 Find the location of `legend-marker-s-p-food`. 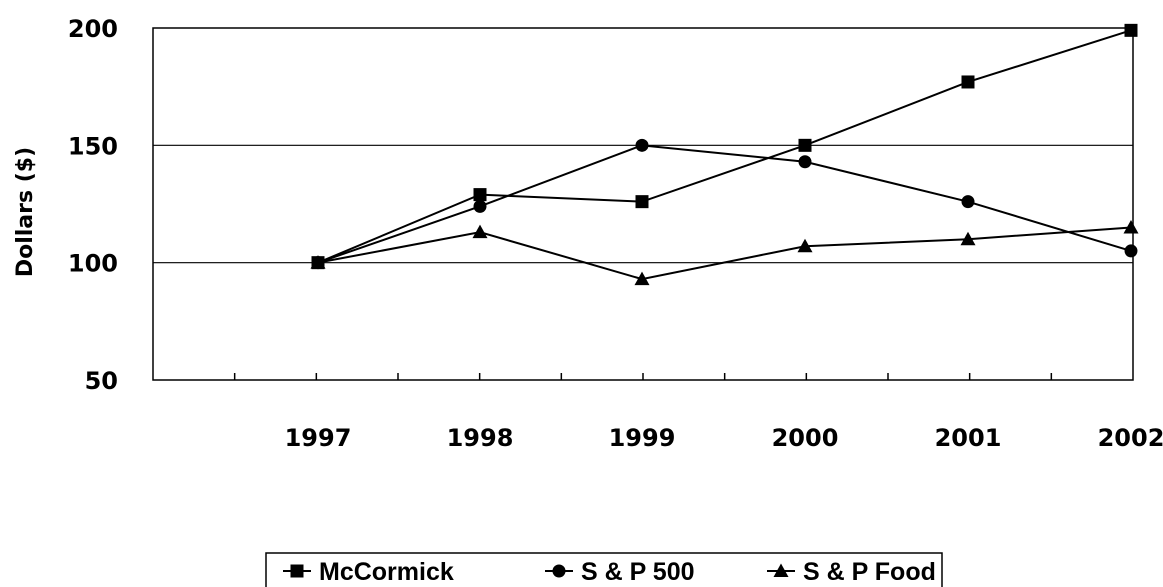

legend-marker-s-p-food is located at coordinates (781, 570).